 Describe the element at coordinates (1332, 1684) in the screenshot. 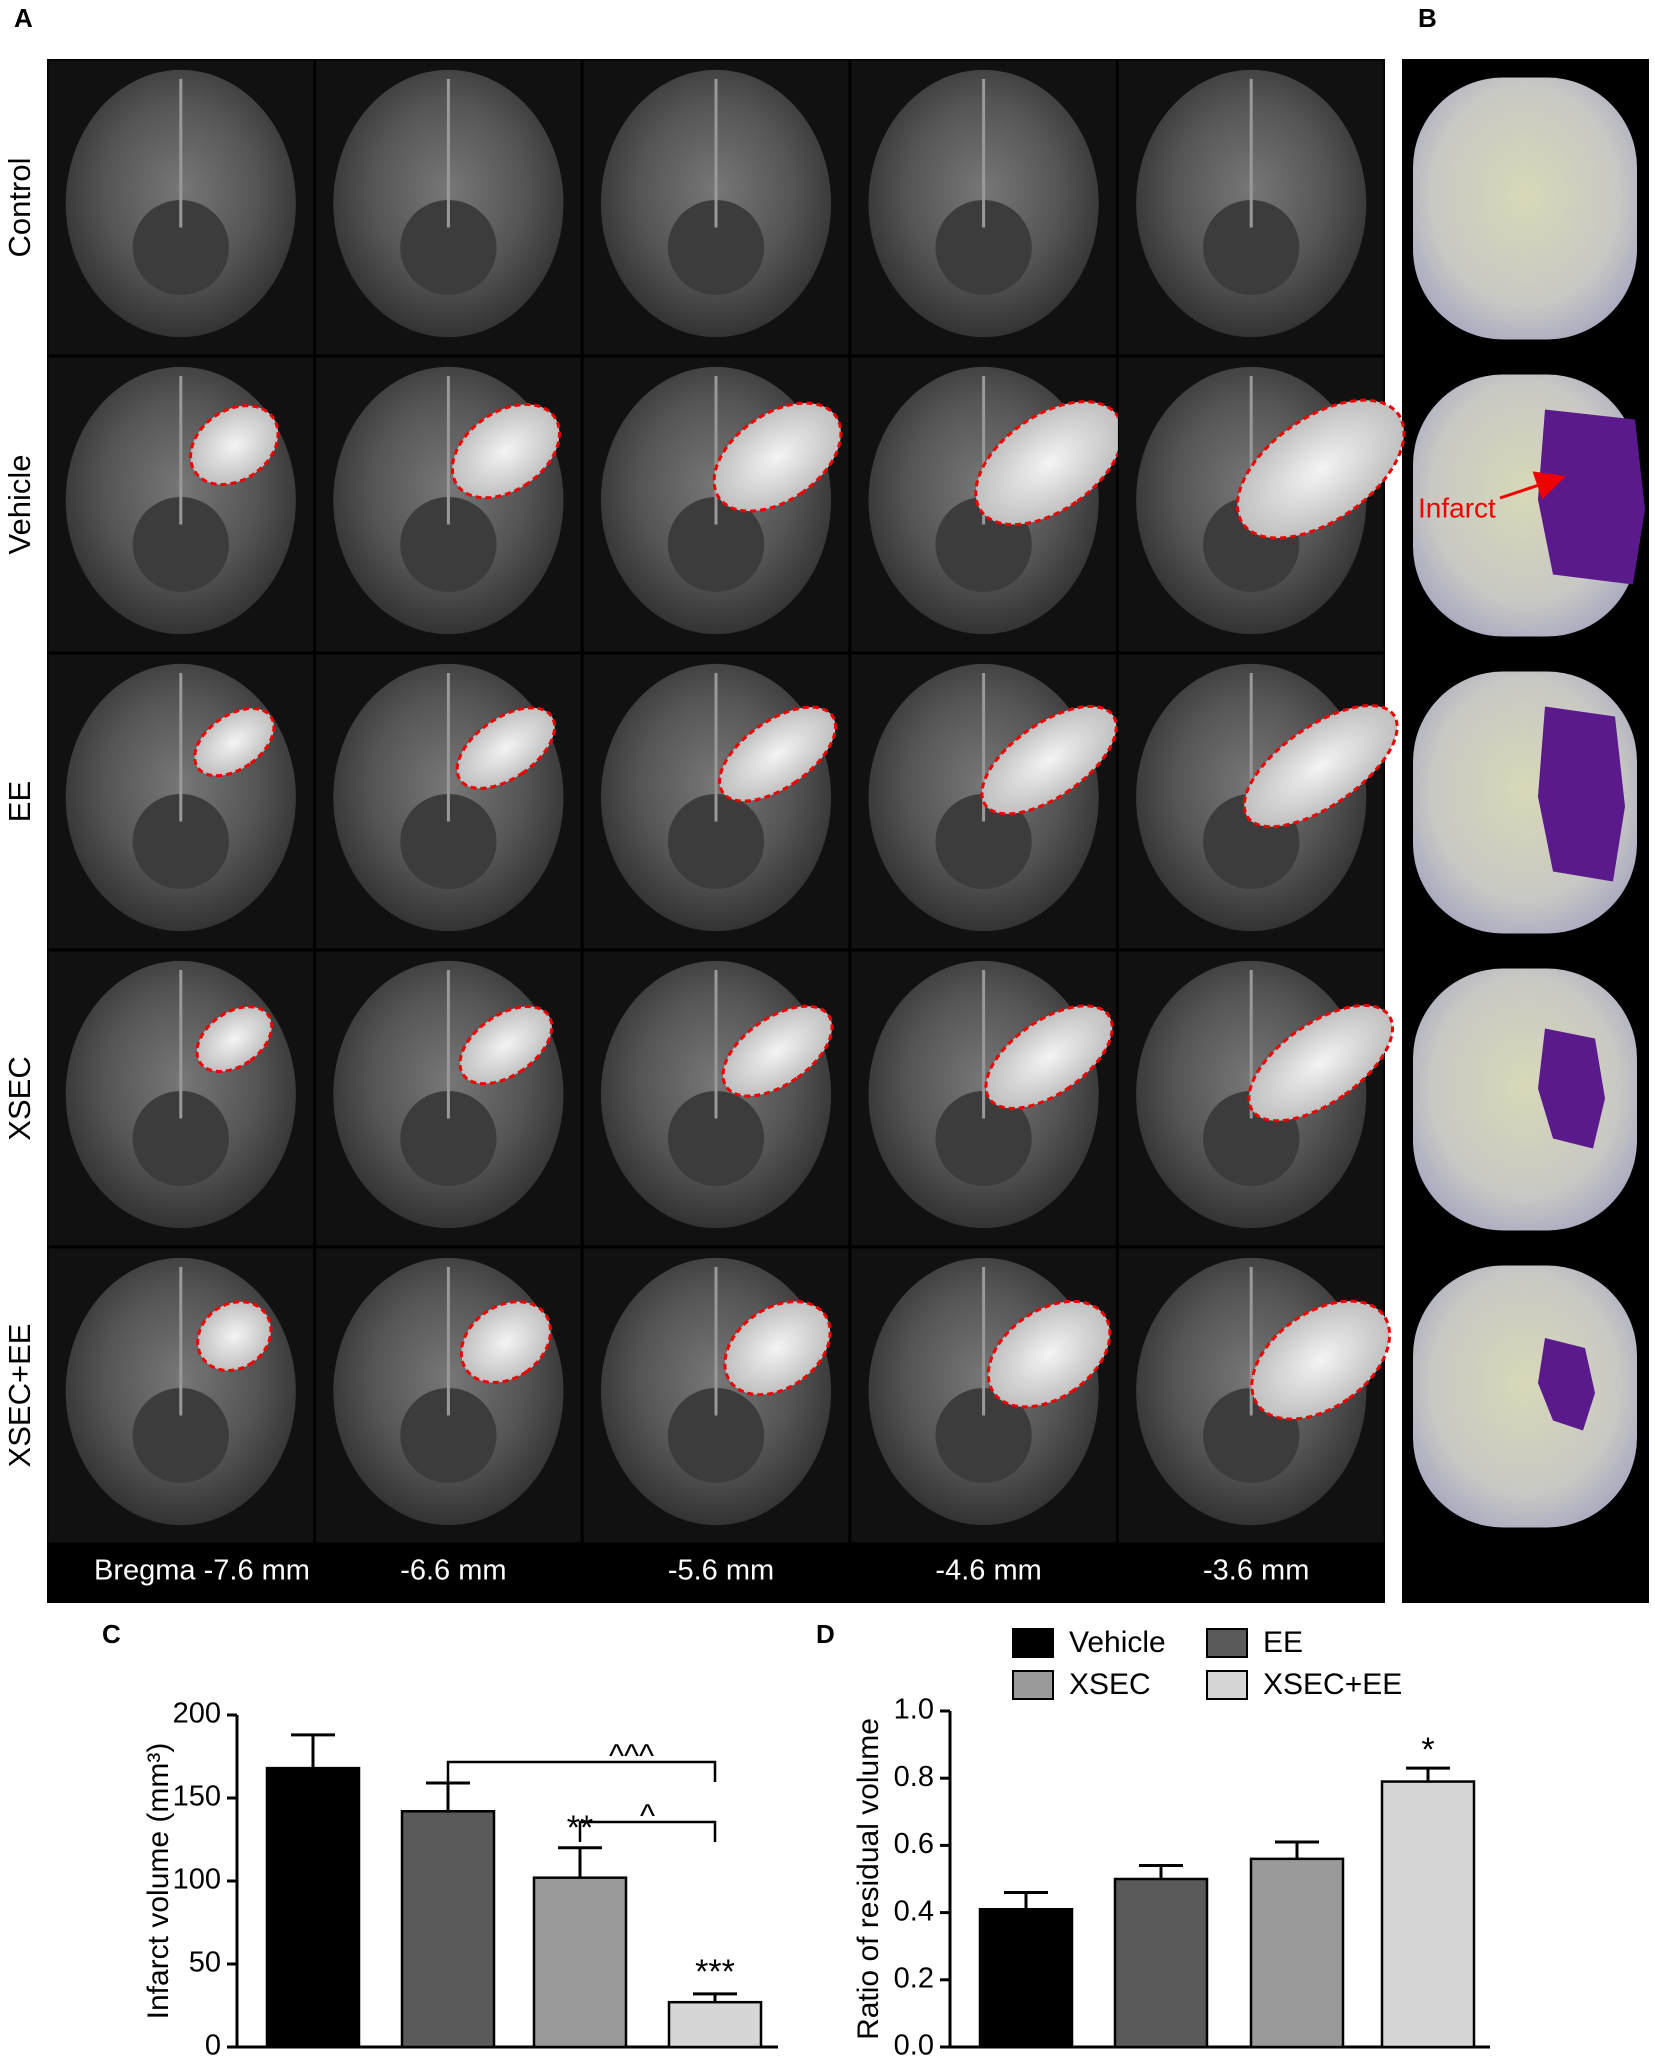

I see `legend-label: XSEC+EE` at that location.